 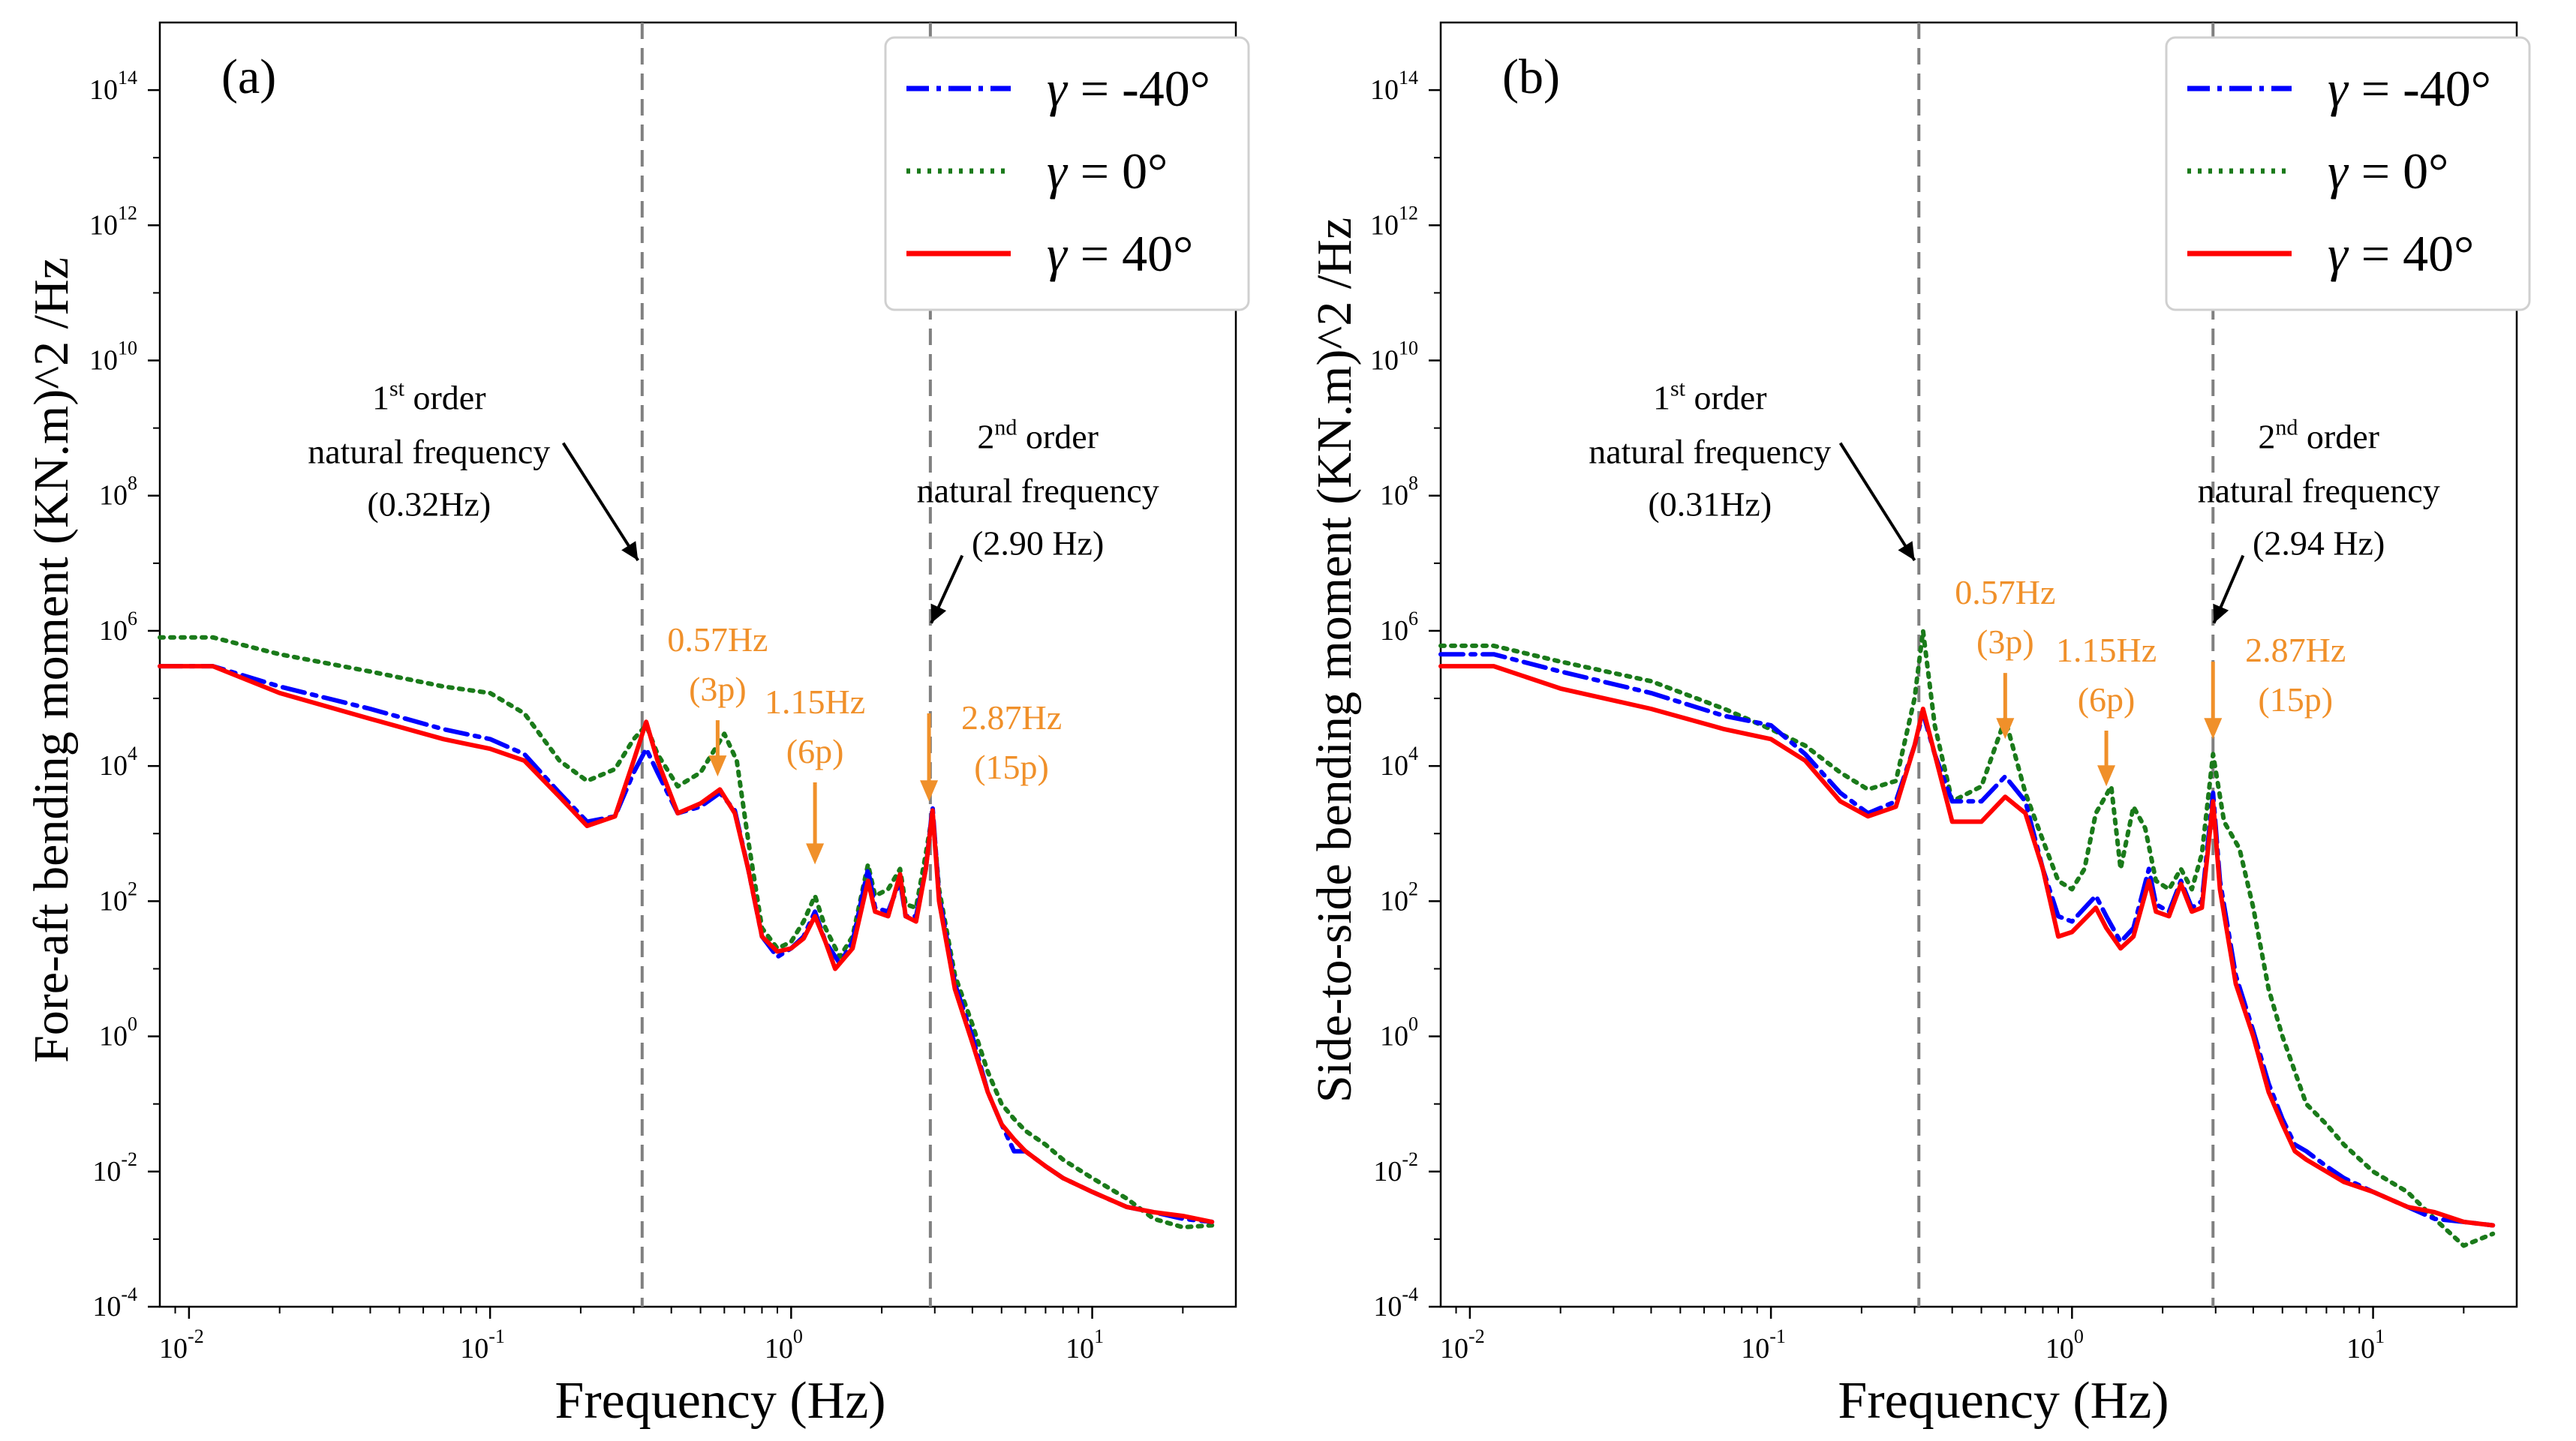 I want to click on y-tick-exponent: 6, so click(x=1413, y=619).